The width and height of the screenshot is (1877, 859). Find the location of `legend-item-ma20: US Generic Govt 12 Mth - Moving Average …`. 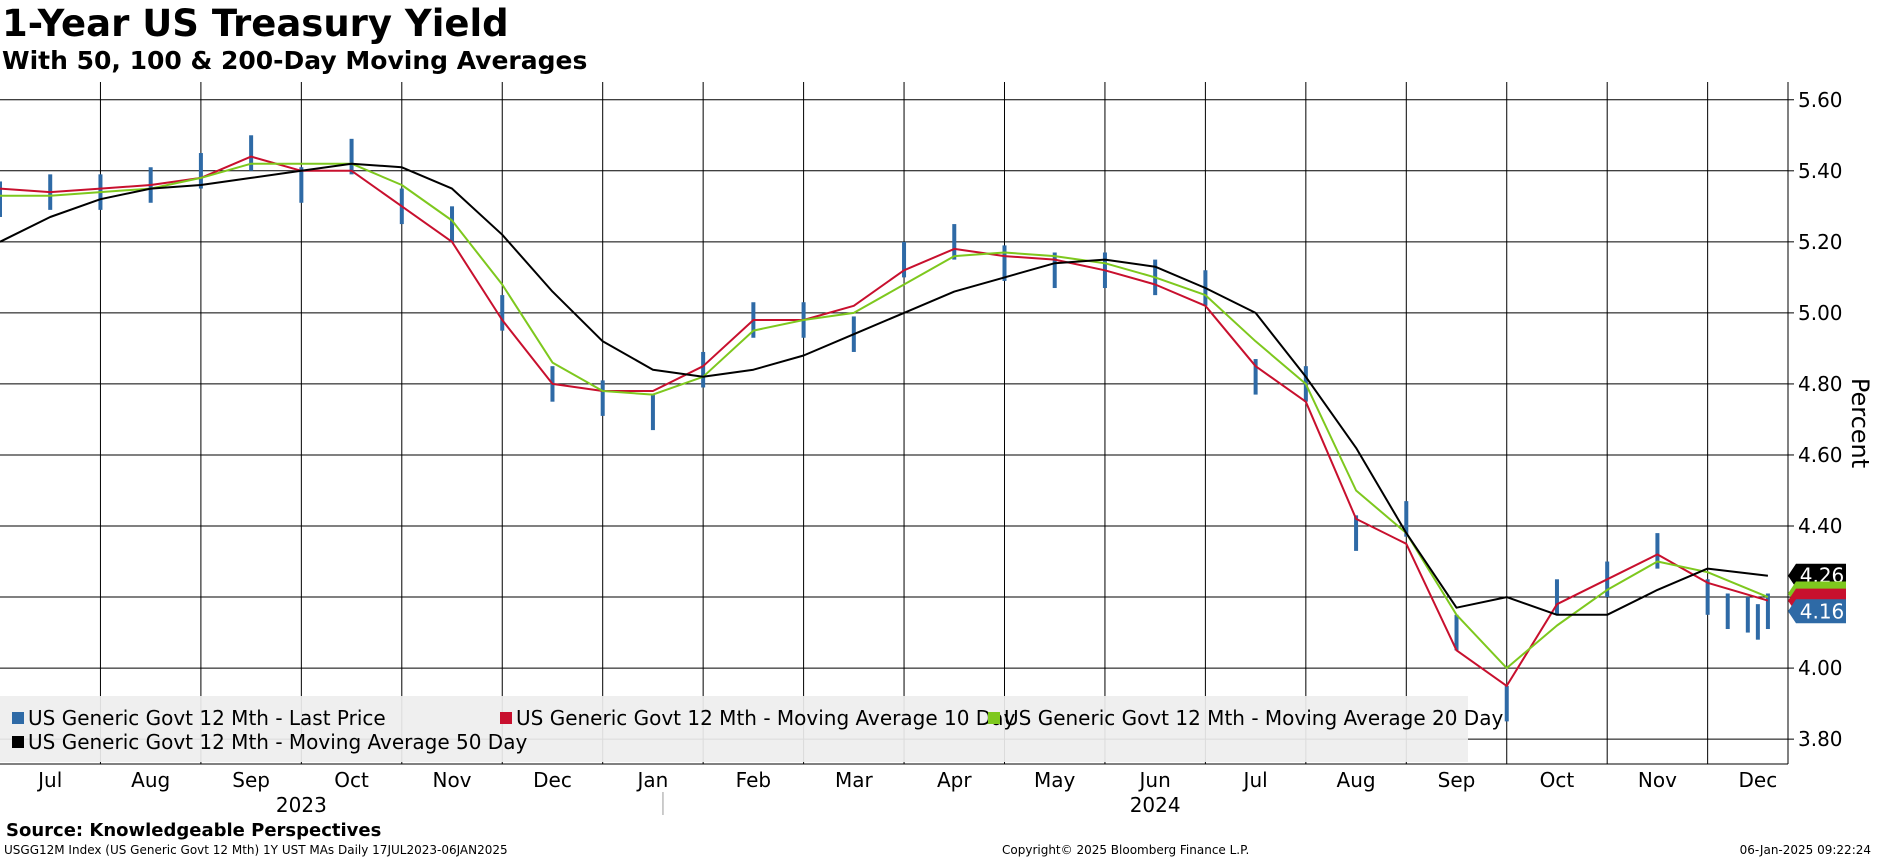

legend-item-ma20: US Generic Govt 12 Mth - Moving Average … is located at coordinates (1245, 718).